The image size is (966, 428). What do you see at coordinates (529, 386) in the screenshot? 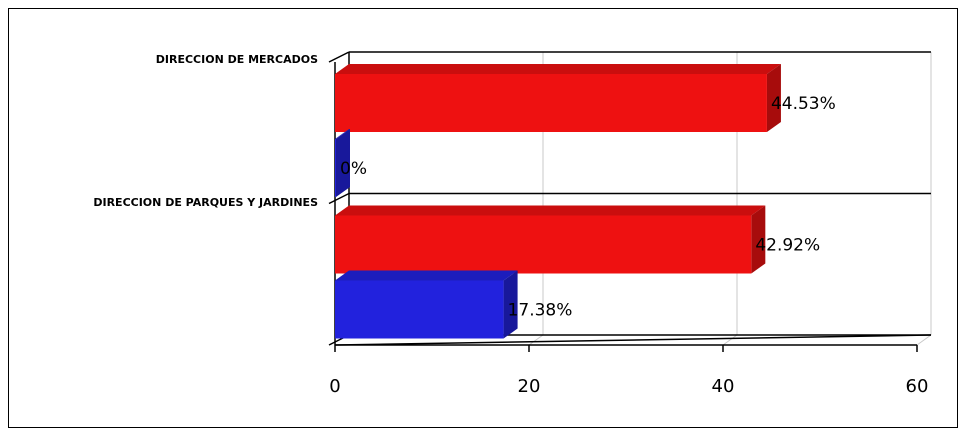
I see `x-tick-label: 20` at bounding box center [529, 386].